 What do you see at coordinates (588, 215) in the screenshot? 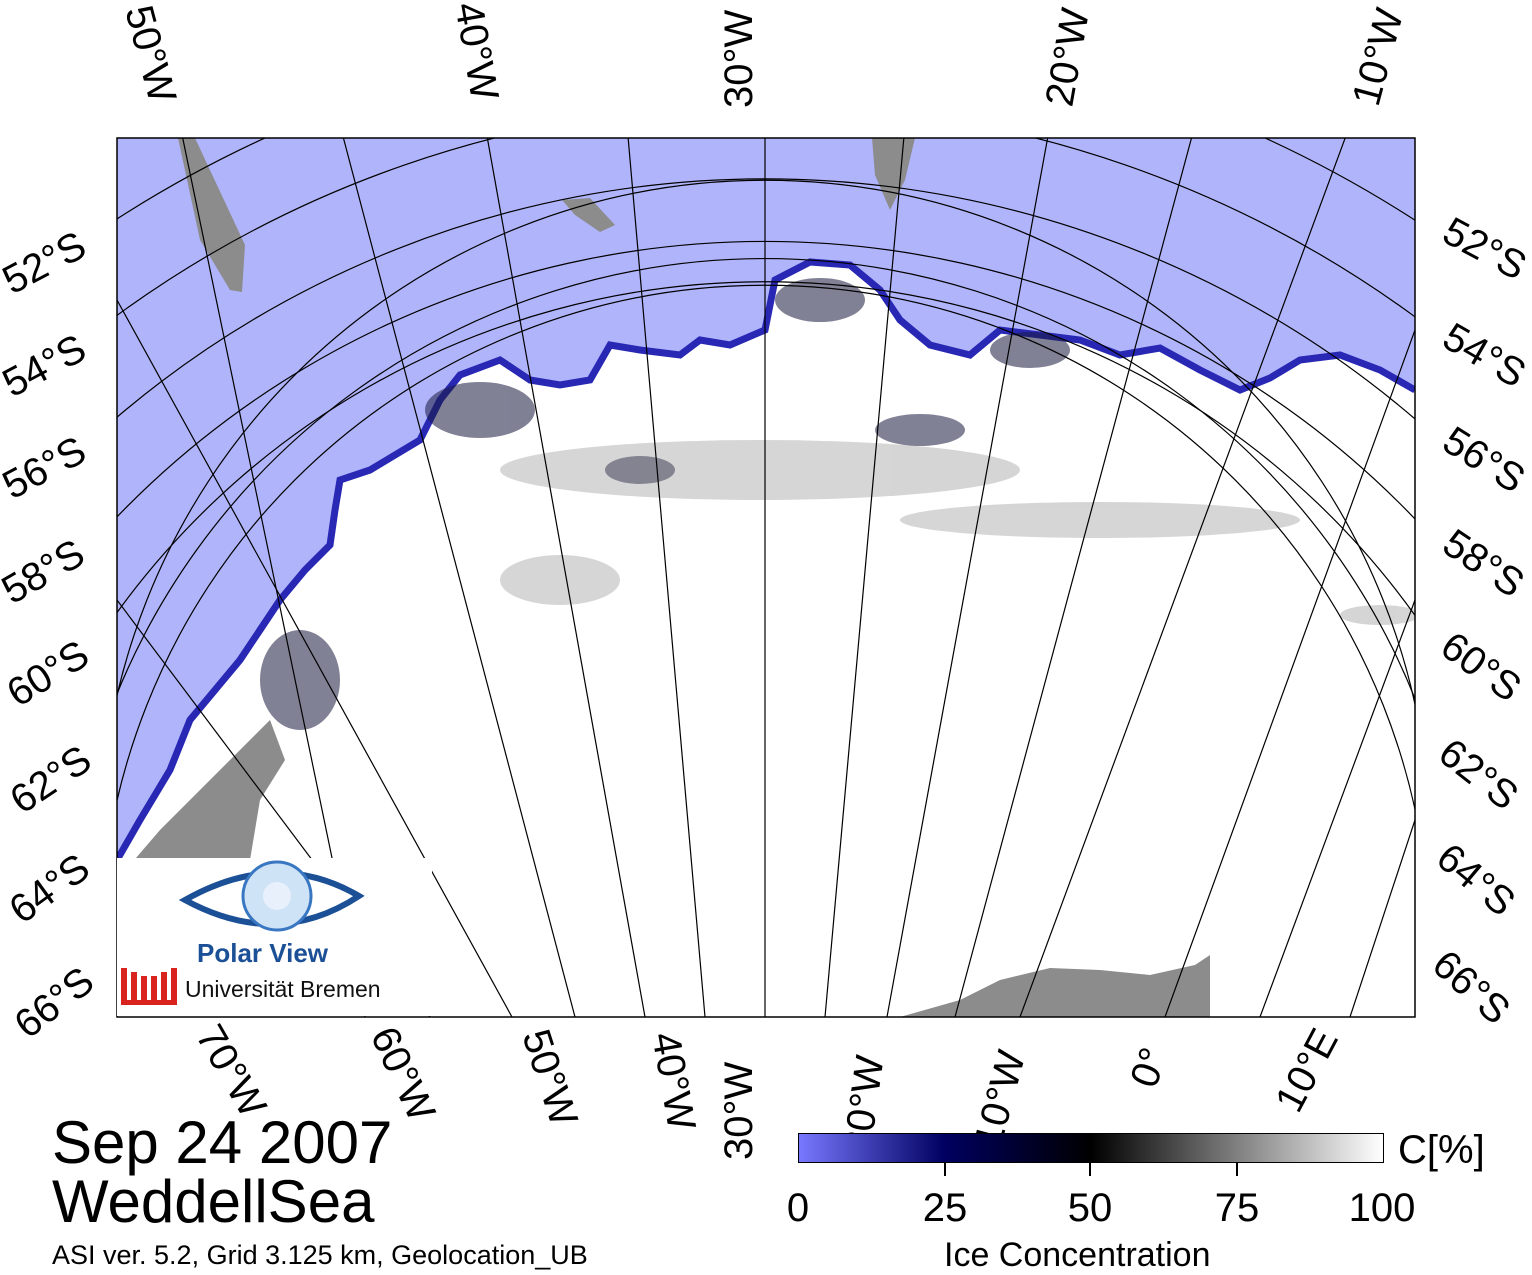
I see `south-orkney-land` at bounding box center [588, 215].